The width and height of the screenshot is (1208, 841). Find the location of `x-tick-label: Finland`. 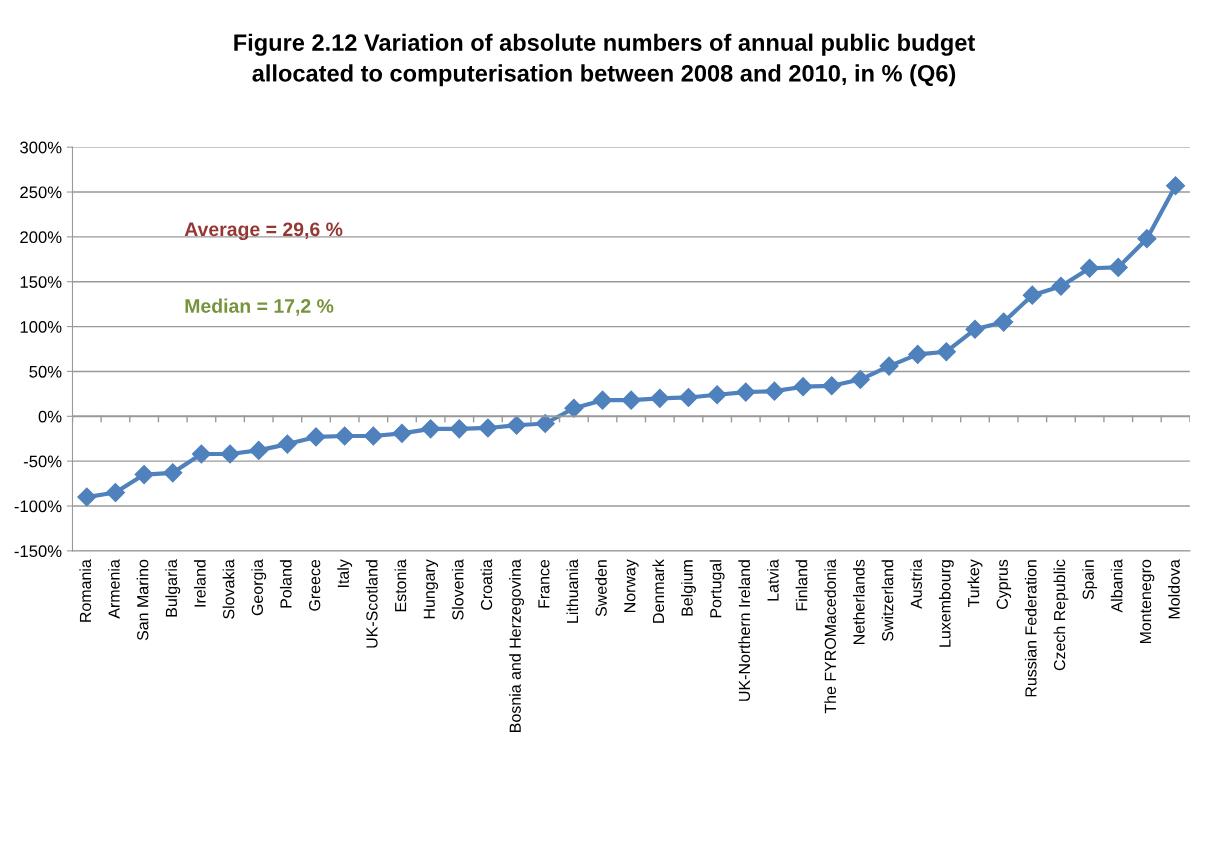

x-tick-label: Finland is located at coordinates (801, 585).